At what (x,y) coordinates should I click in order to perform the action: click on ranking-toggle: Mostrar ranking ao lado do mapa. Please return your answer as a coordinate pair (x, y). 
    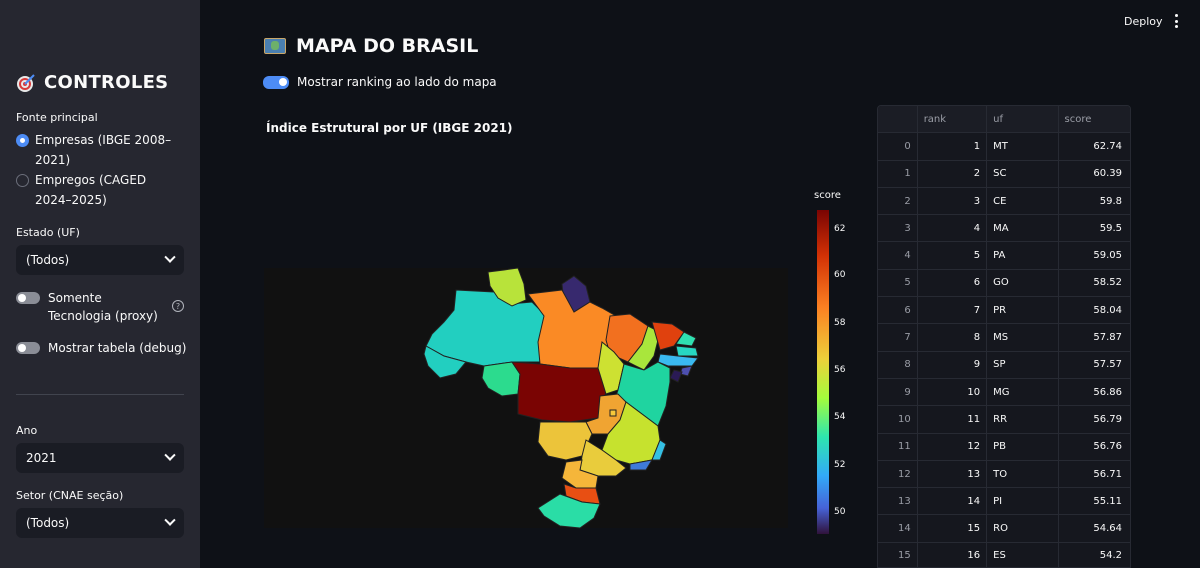
    Looking at the image, I should click on (380, 82).